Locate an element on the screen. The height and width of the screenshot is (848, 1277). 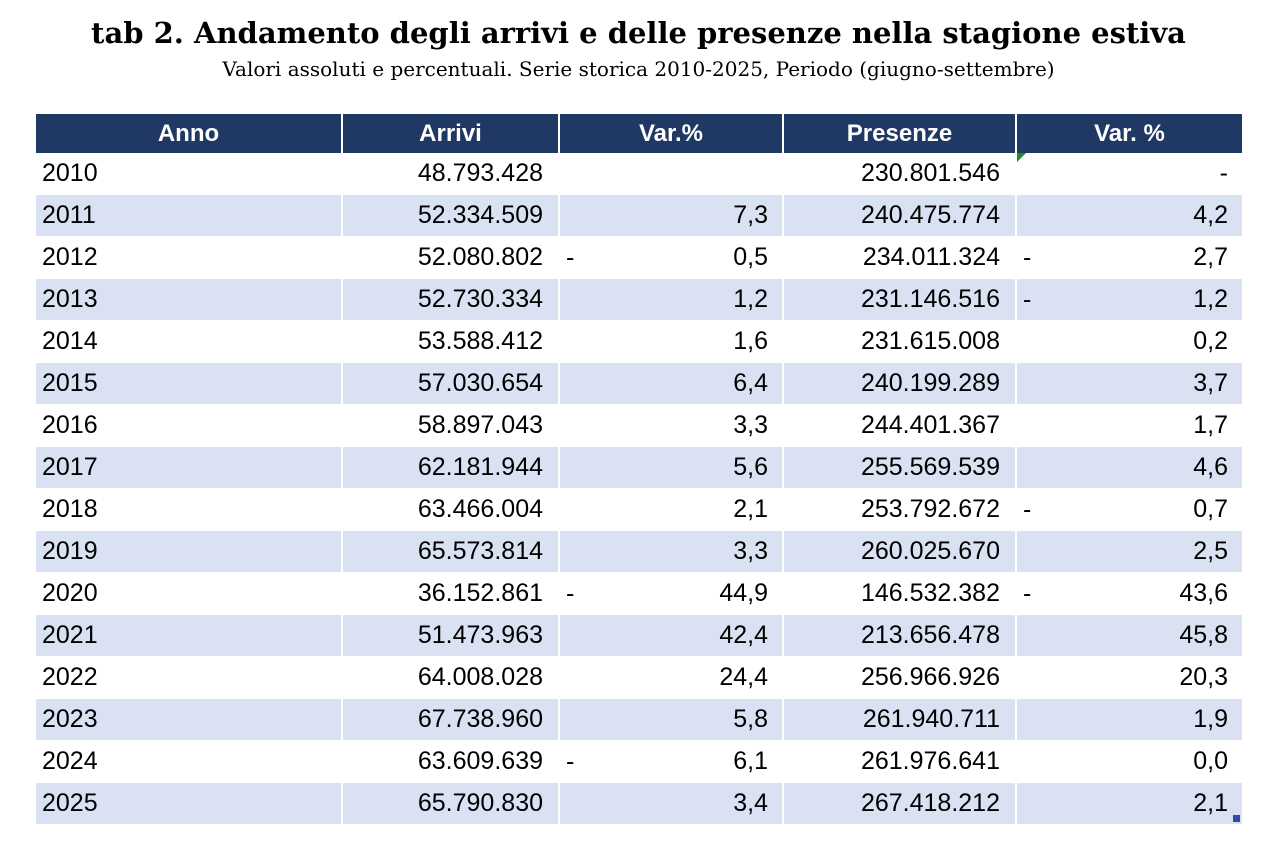
cell-arrivi-value: 63.609.639 is located at coordinates (480, 761).